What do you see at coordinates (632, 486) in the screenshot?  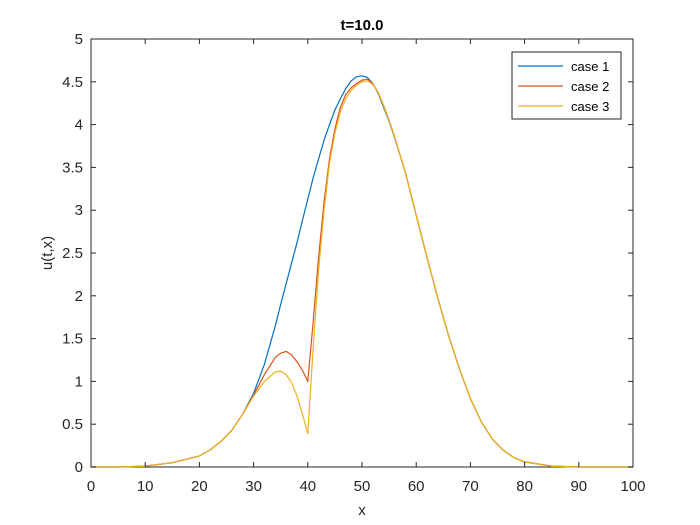 I see `x-tick-label: 100` at bounding box center [632, 486].